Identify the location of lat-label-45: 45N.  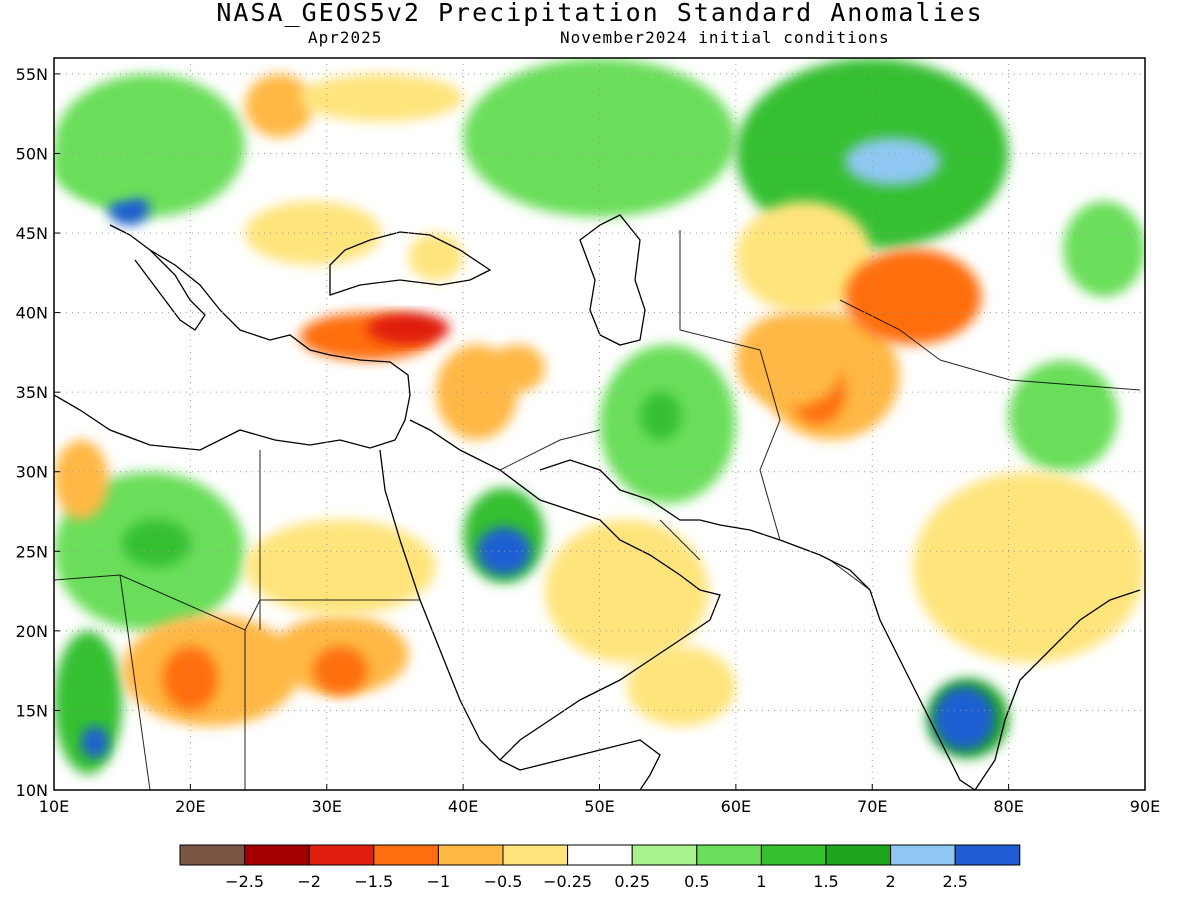
(32, 233).